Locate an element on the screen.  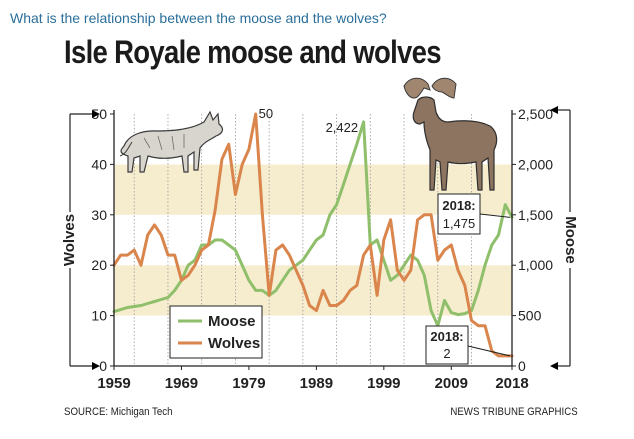
left-tick-label: 30 is located at coordinates (99, 215).